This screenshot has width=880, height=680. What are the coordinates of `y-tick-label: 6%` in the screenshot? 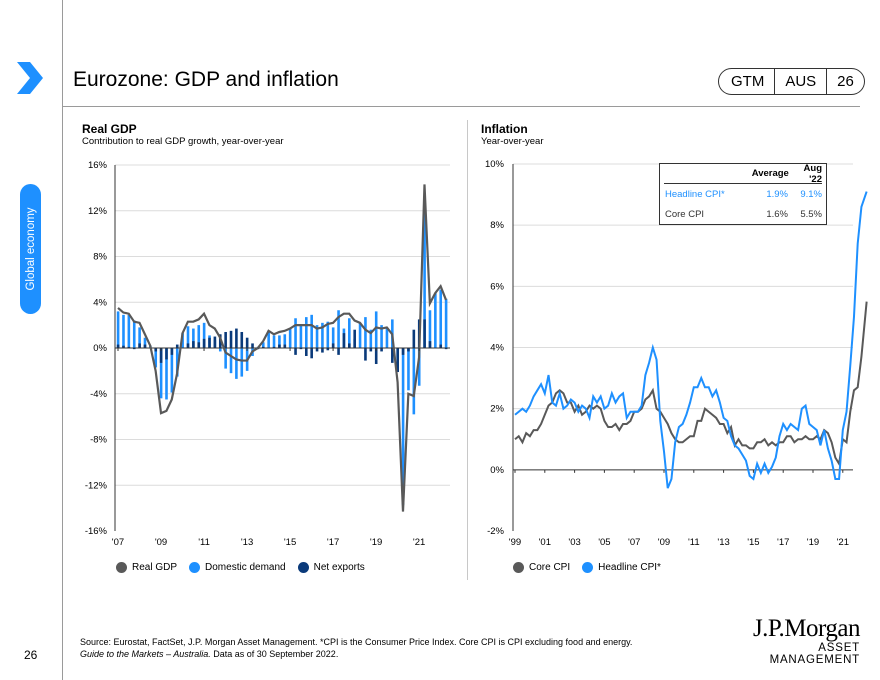 It's located at (497, 286).